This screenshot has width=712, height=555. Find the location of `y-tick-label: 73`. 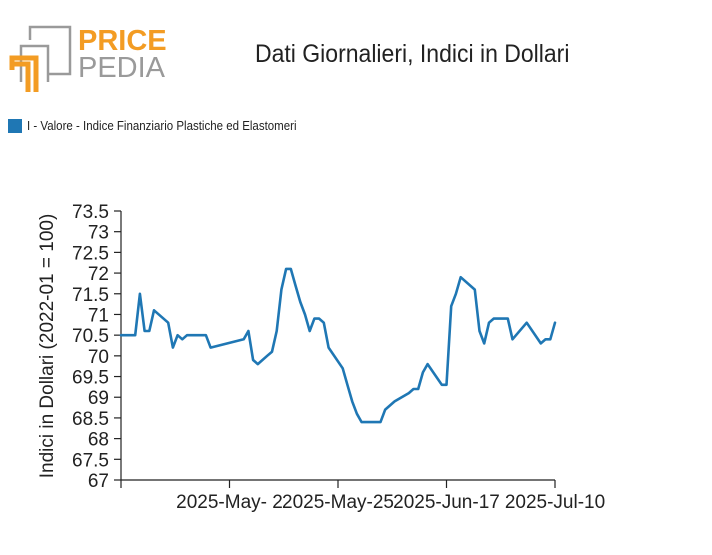

y-tick-label: 73 is located at coordinates (98, 233).